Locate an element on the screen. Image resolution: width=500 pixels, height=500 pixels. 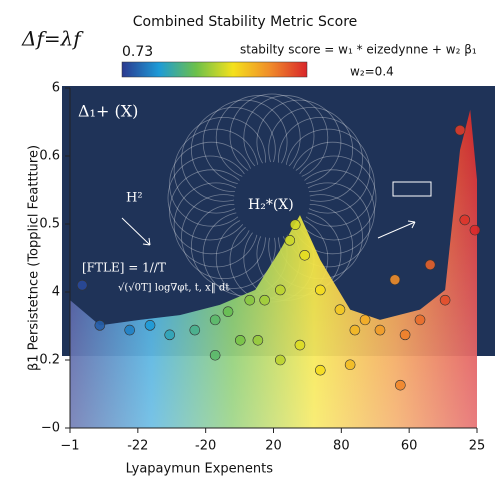
x-tick-label: 60 is located at coordinates (409, 446).